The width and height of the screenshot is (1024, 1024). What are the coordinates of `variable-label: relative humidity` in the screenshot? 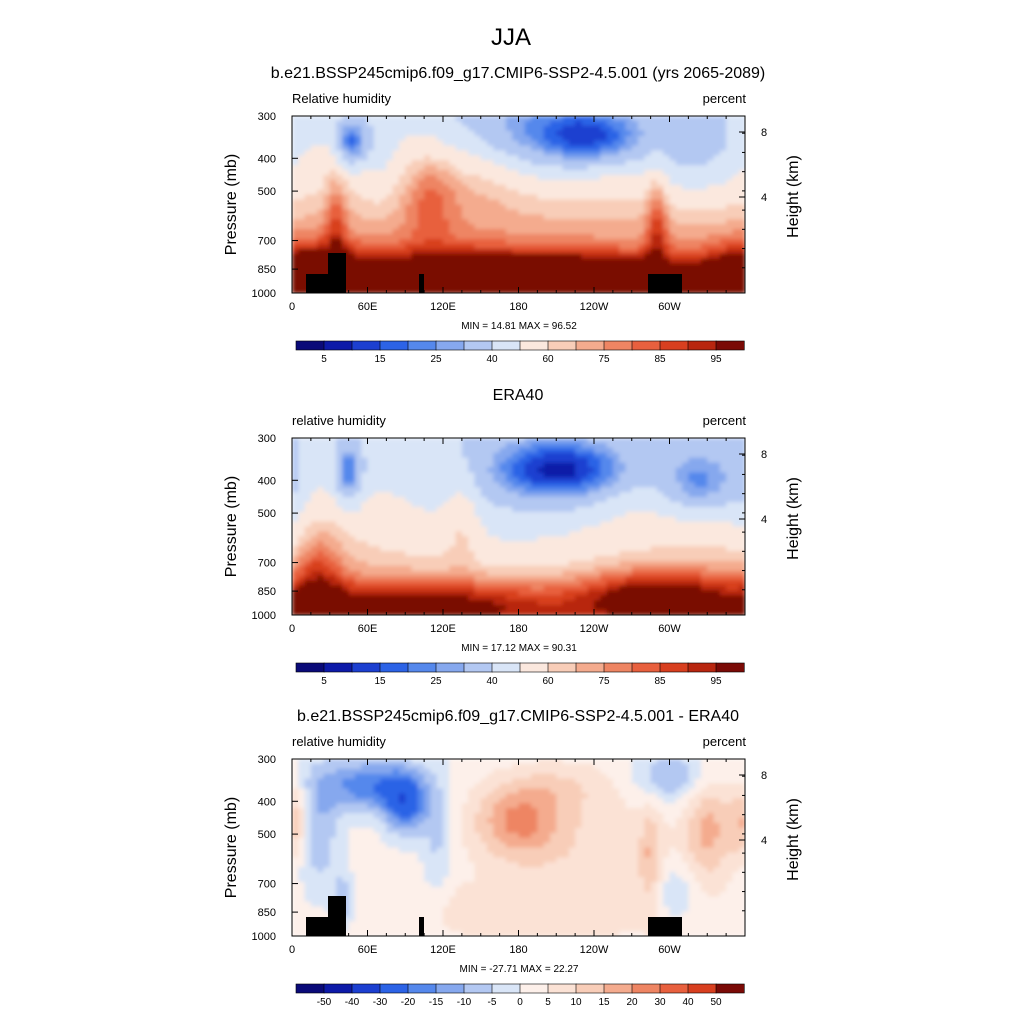 It's located at (339, 741).